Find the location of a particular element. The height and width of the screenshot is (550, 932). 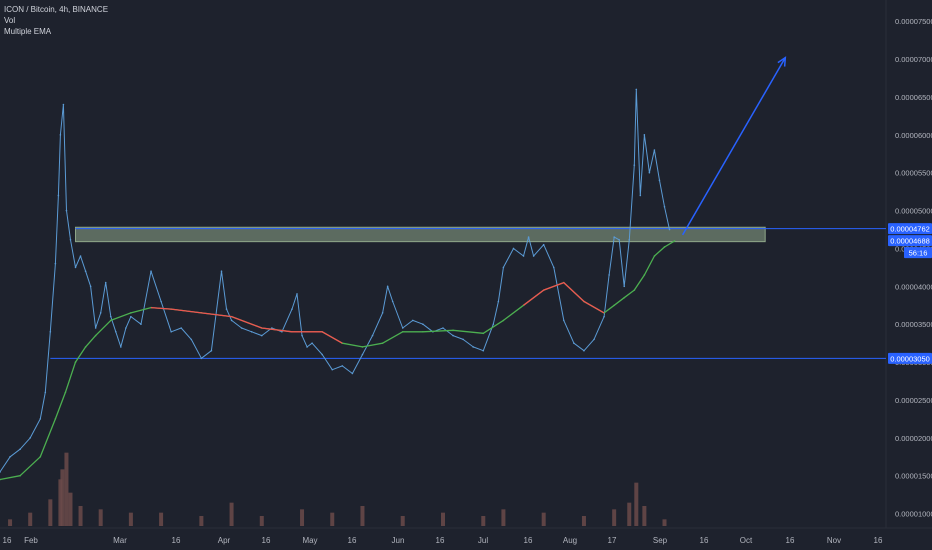

y-tick-label: 0.00001000 is located at coordinates (913, 514).